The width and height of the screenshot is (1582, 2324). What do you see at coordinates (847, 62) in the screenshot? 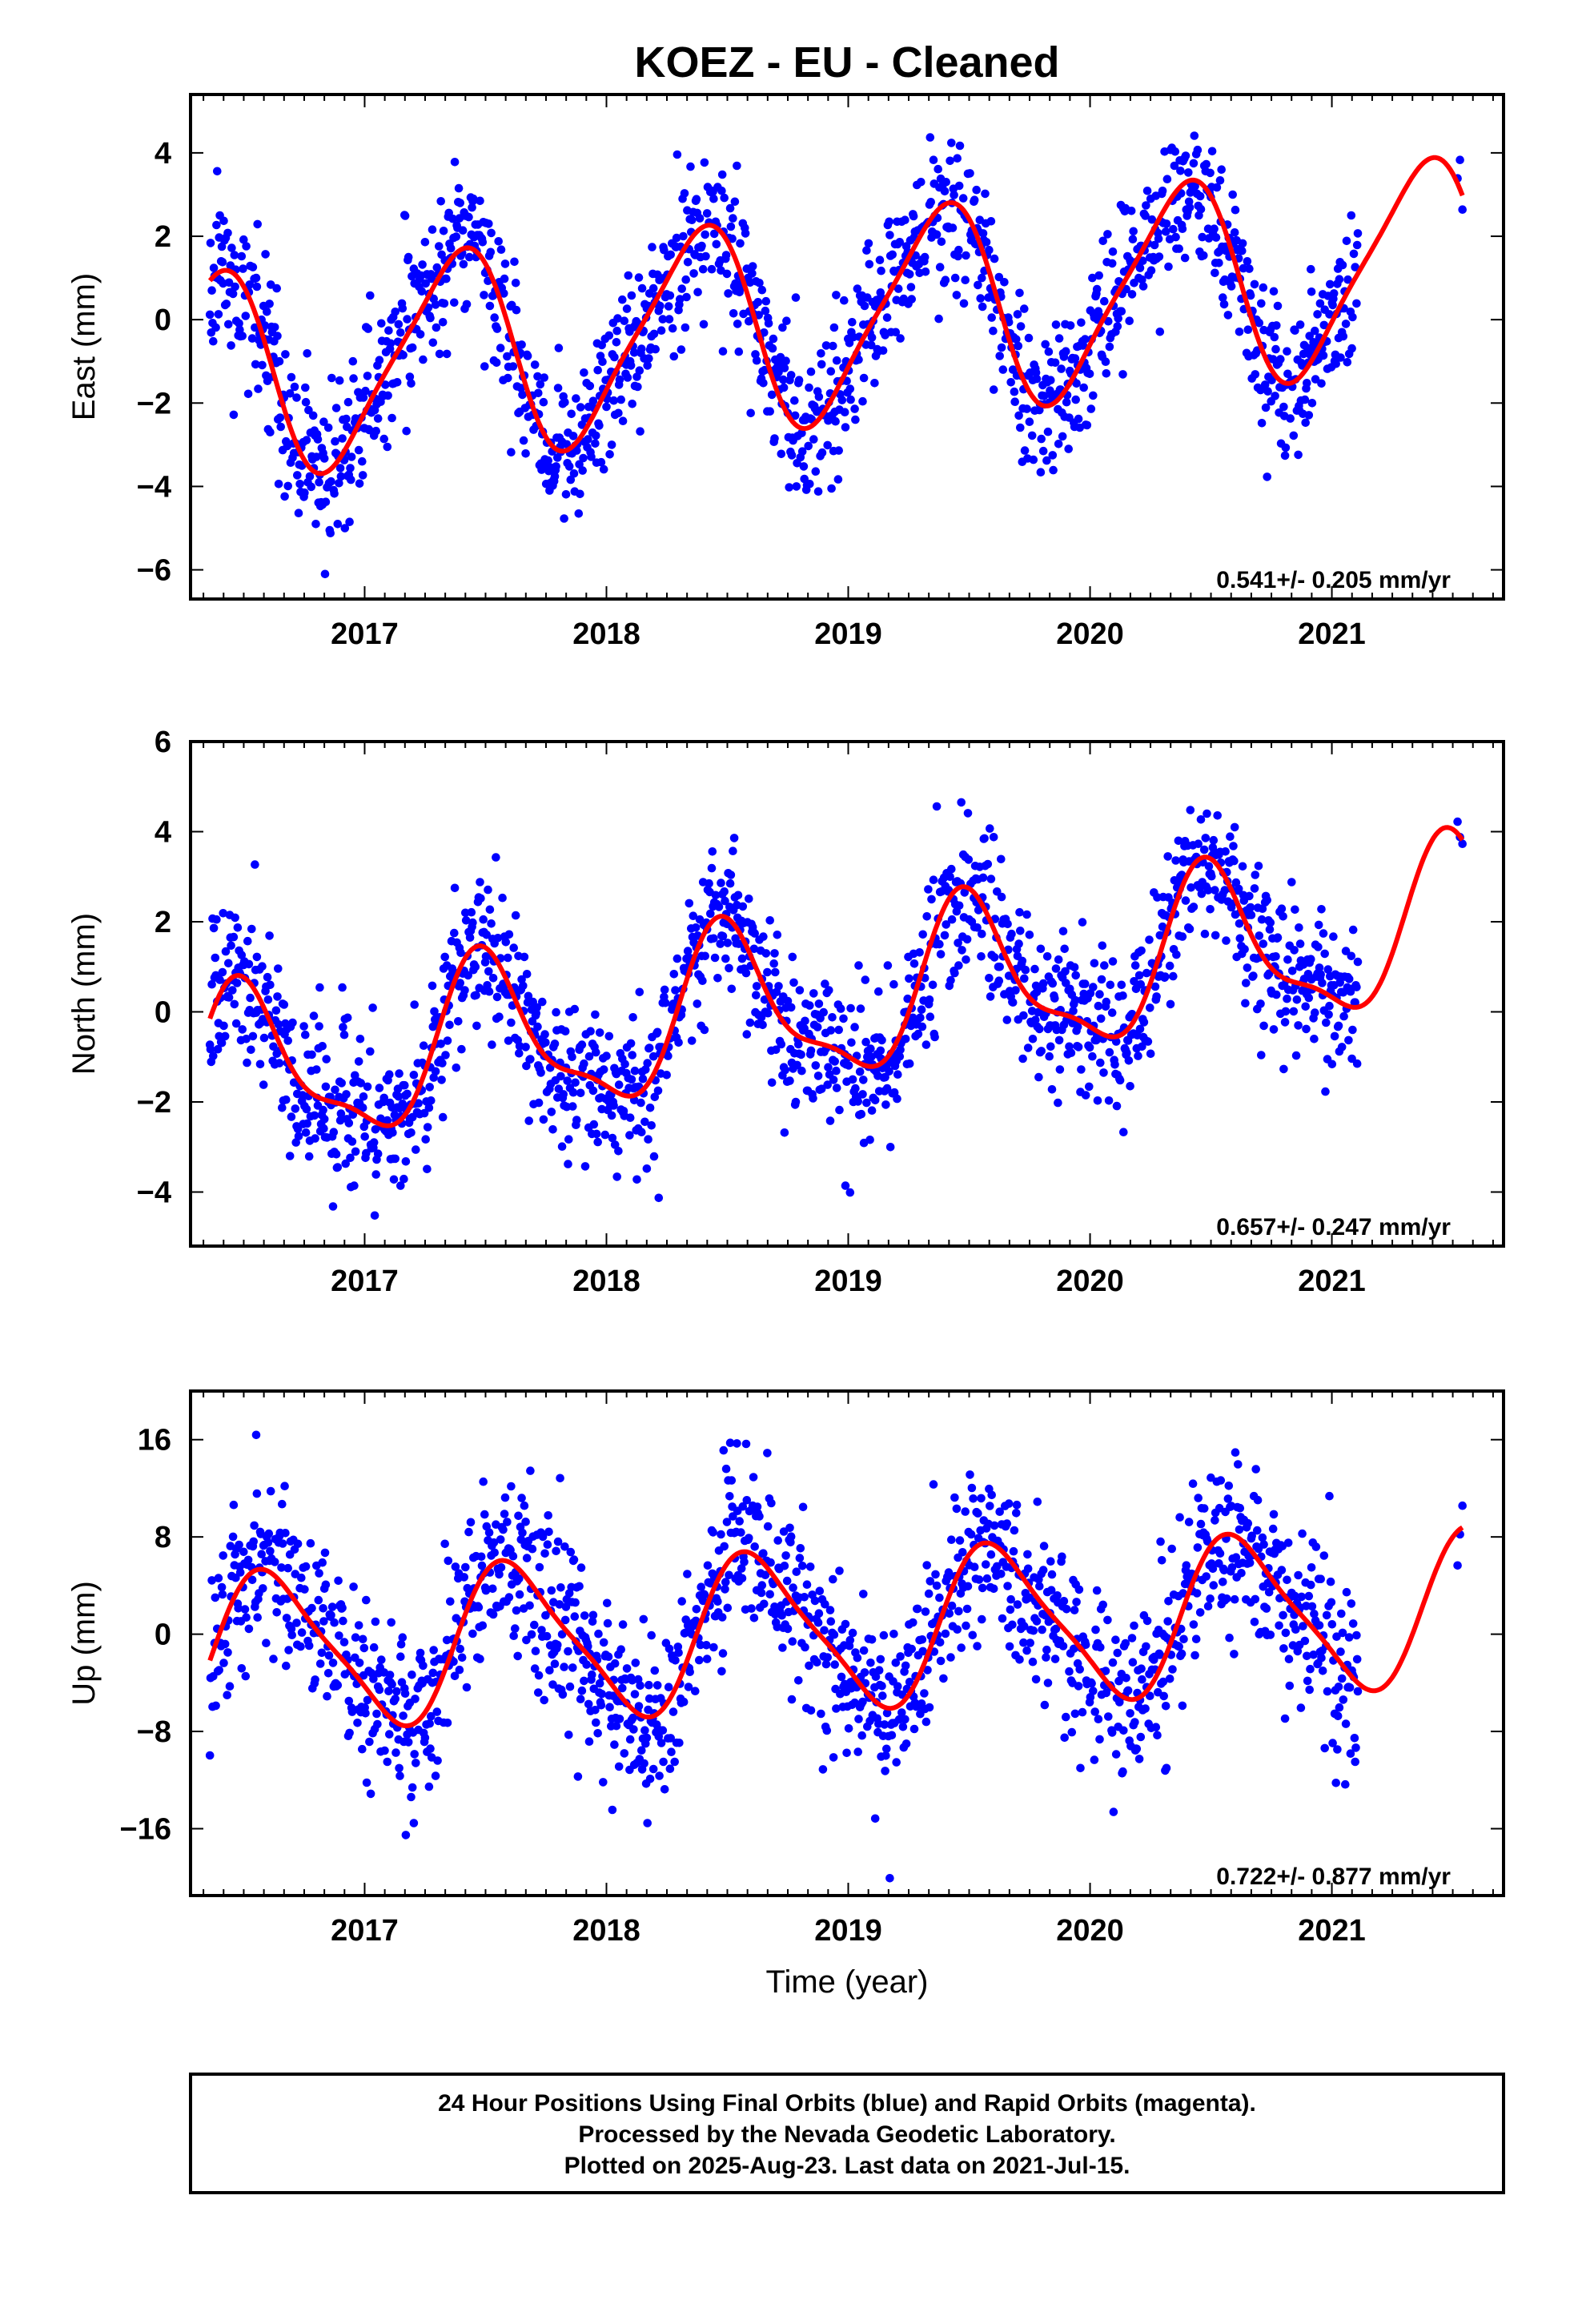
I see `figure-title: KOEZ - EU - Cleaned` at bounding box center [847, 62].